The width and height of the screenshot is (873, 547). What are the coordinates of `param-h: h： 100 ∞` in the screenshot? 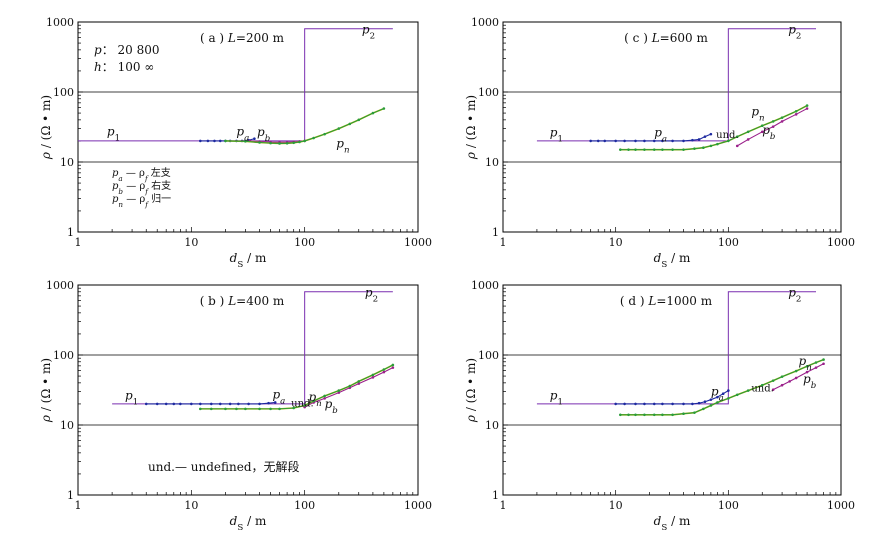 It's located at (124, 67).